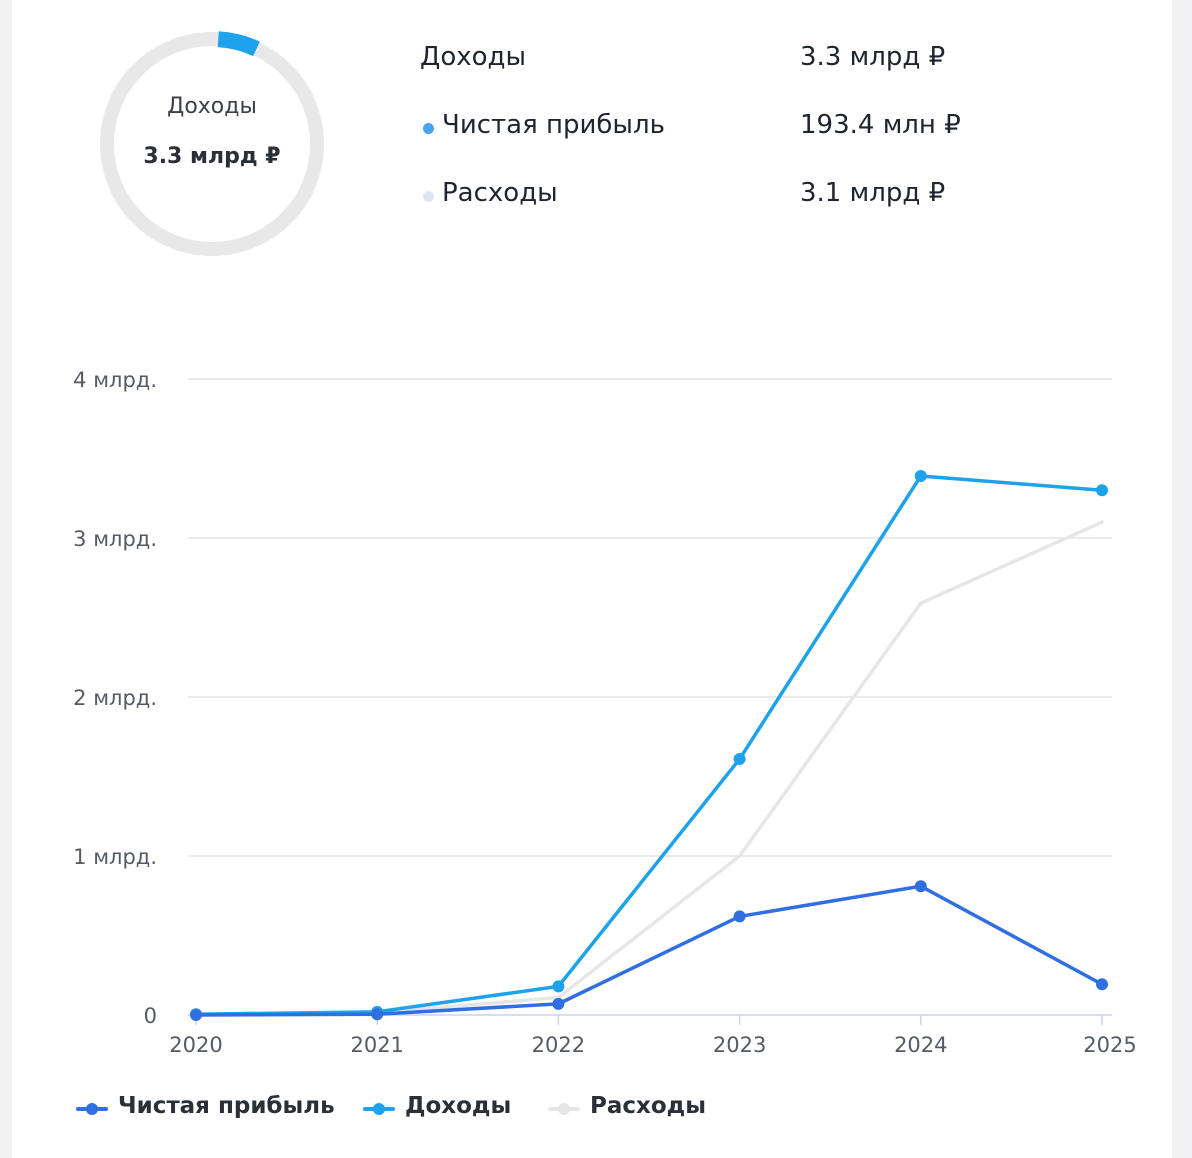 This screenshot has width=1192, height=1158. Describe the element at coordinates (376, 1045) in the screenshot. I see `x-tick-label: 2021` at that location.